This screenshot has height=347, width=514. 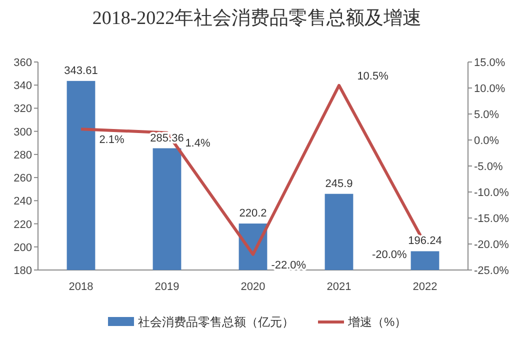 I want to click on y2-tick-label: 15.0%, so click(x=490, y=63).